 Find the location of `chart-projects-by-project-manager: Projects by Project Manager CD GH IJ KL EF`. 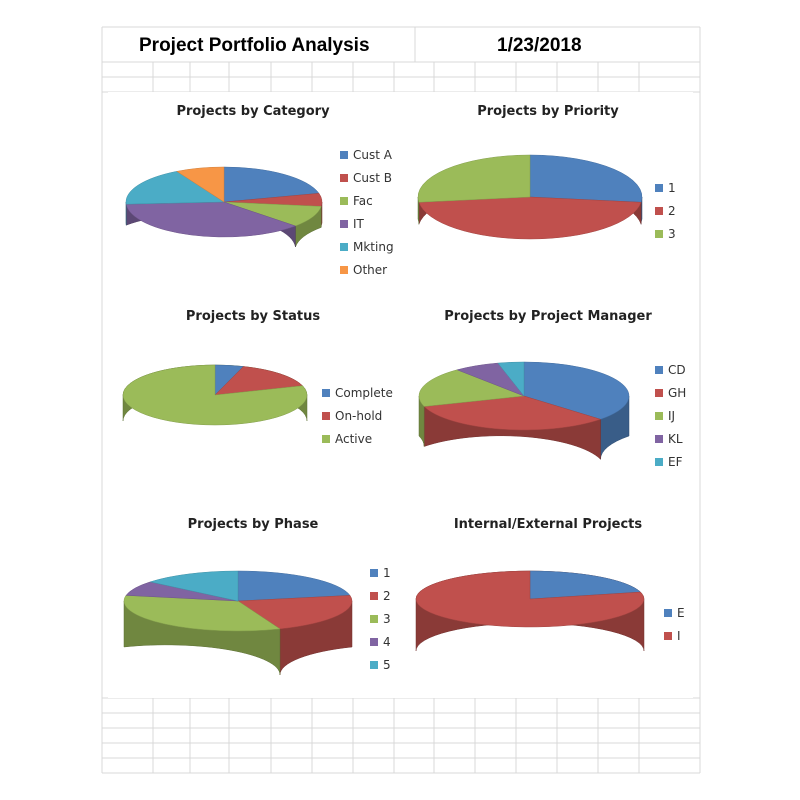

chart-projects-by-project-manager: Projects by Project Manager CD GH IJ KL EF is located at coordinates (548, 397).